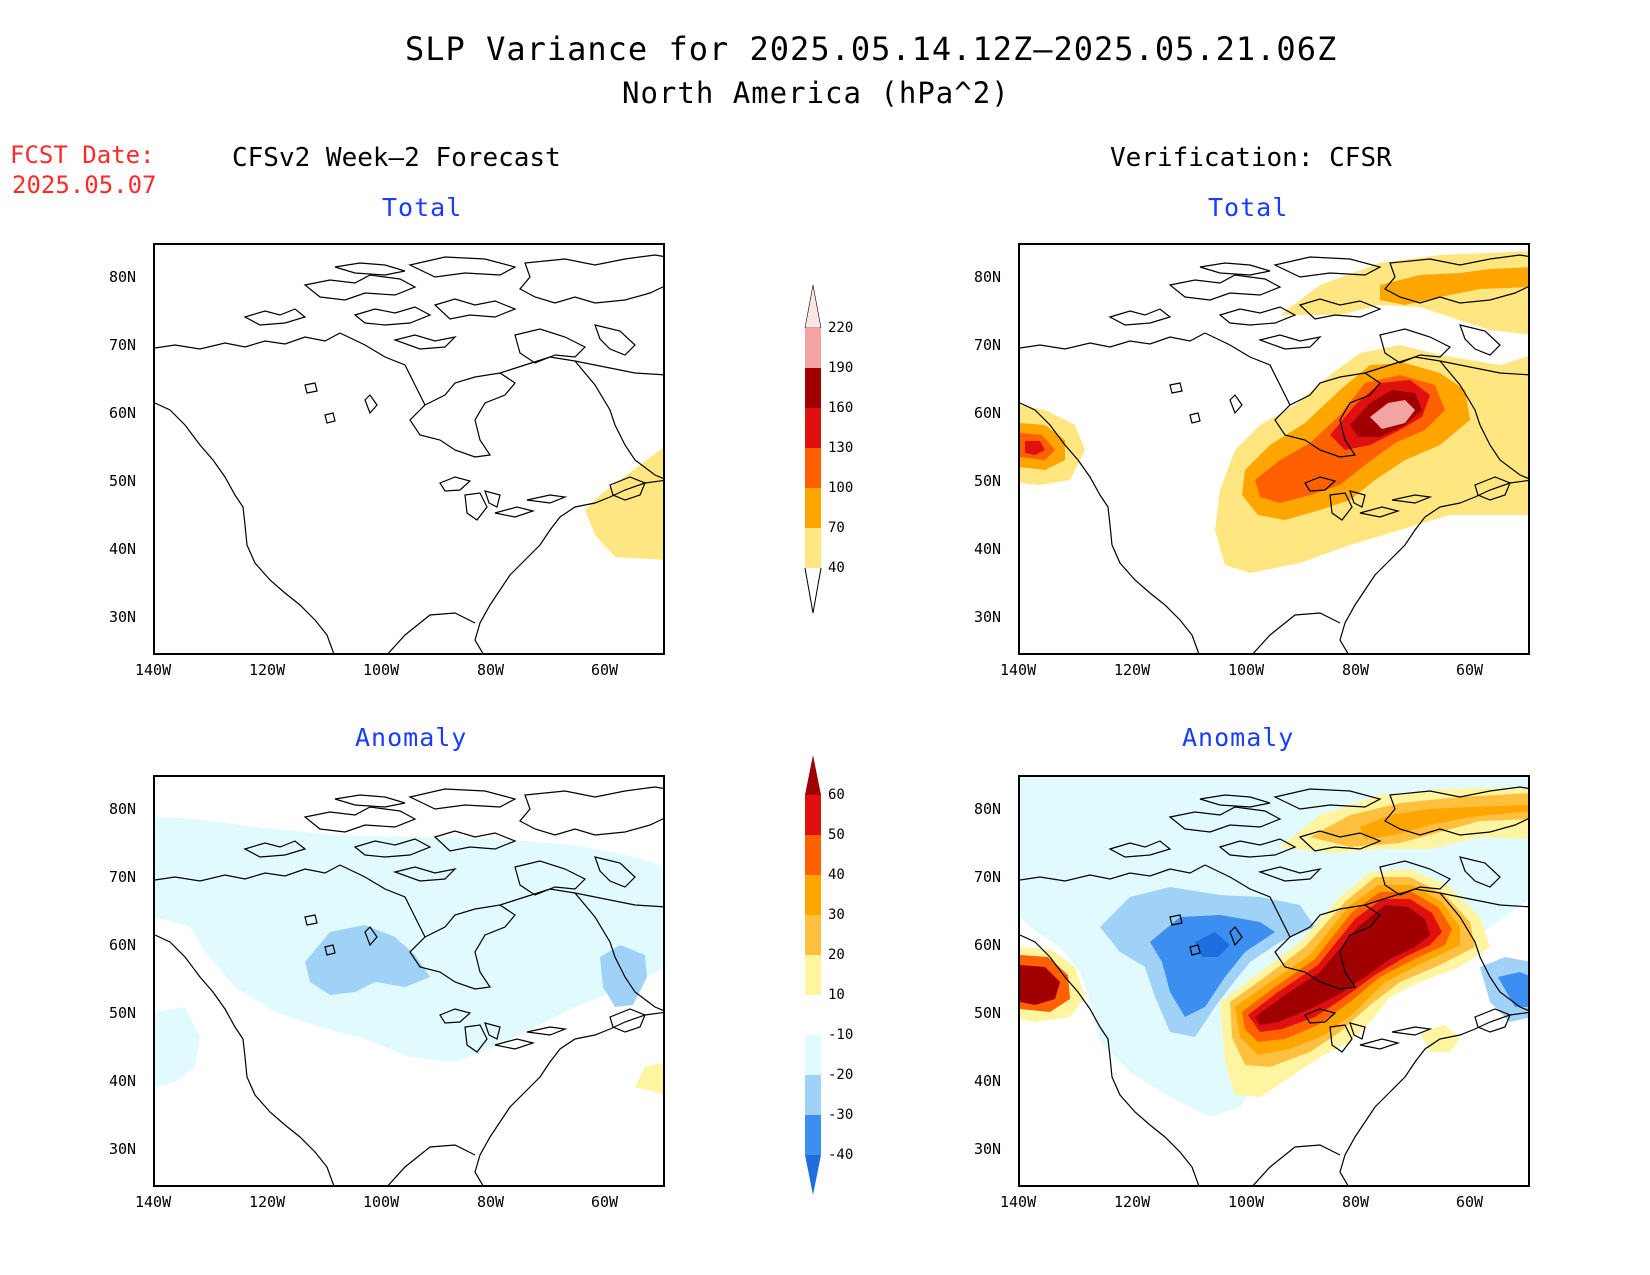 Image resolution: width=1650 pixels, height=1275 pixels. Describe the element at coordinates (1040, 985) in the screenshot. I see `anomaly-contour-60-west` at that location.